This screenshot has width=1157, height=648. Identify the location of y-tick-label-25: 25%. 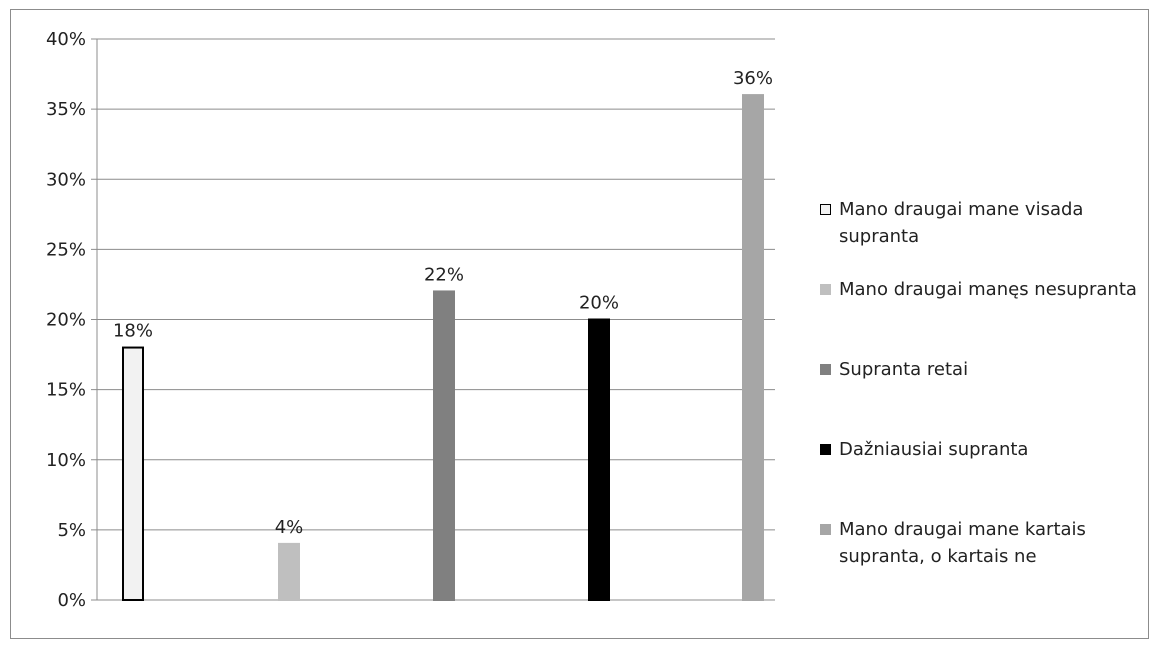
(66, 249).